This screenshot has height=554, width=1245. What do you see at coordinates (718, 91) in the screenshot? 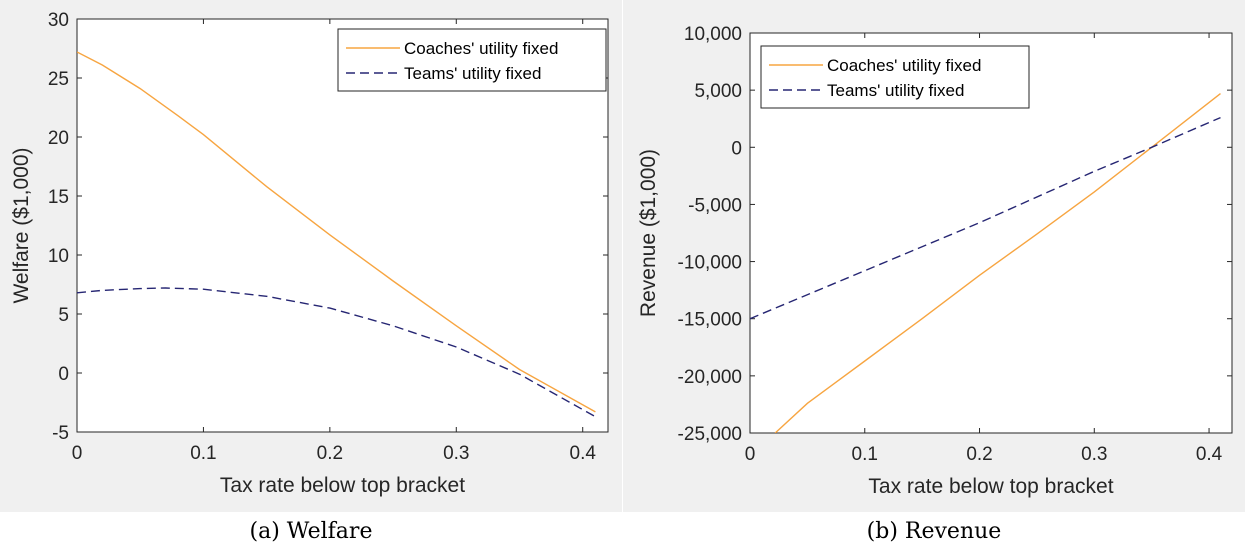
I see `y-tick-label: 5,000` at bounding box center [718, 91].